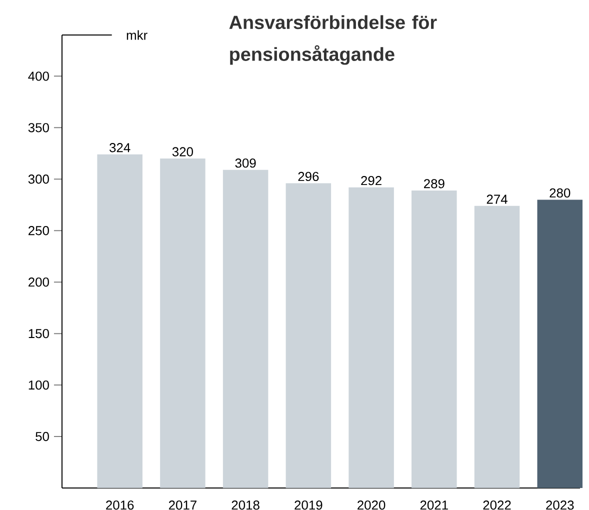 The image size is (589, 510). Describe the element at coordinates (42, 437) in the screenshot. I see `y-tick-label: 50` at that location.